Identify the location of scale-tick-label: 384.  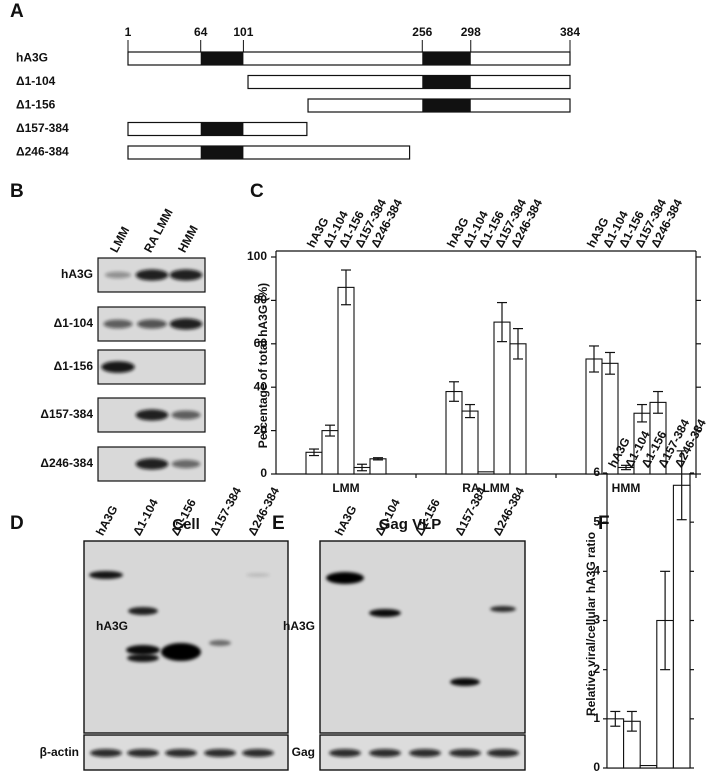
(570, 32).